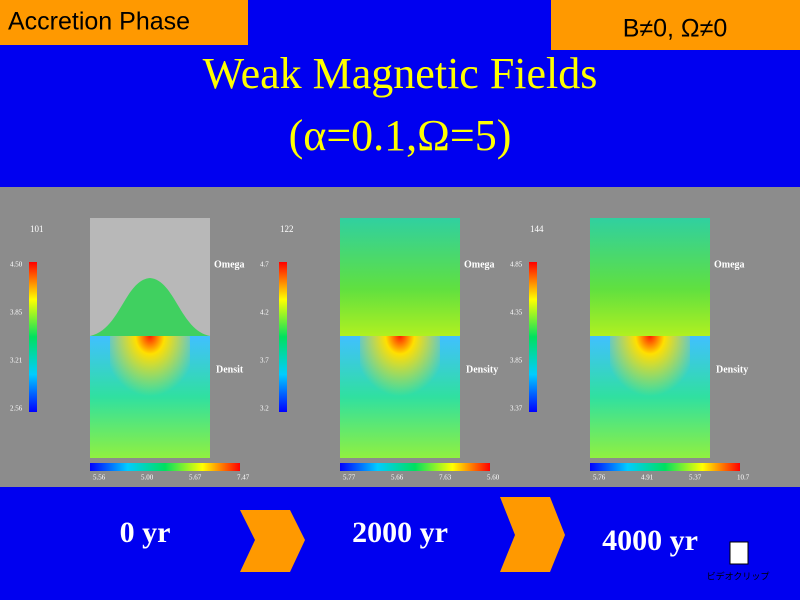 The width and height of the screenshot is (800, 600). Describe the element at coordinates (264, 265) in the screenshot. I see `vbar-label: 4.7` at that location.